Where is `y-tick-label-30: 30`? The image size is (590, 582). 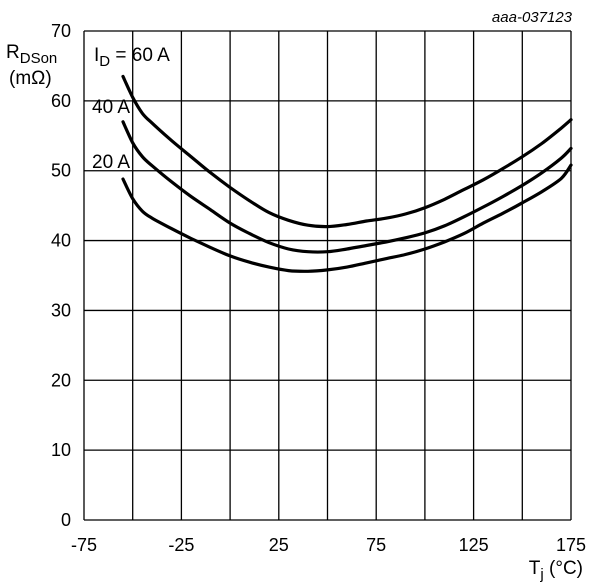
y-tick-label-30: 30 is located at coordinates (61, 310).